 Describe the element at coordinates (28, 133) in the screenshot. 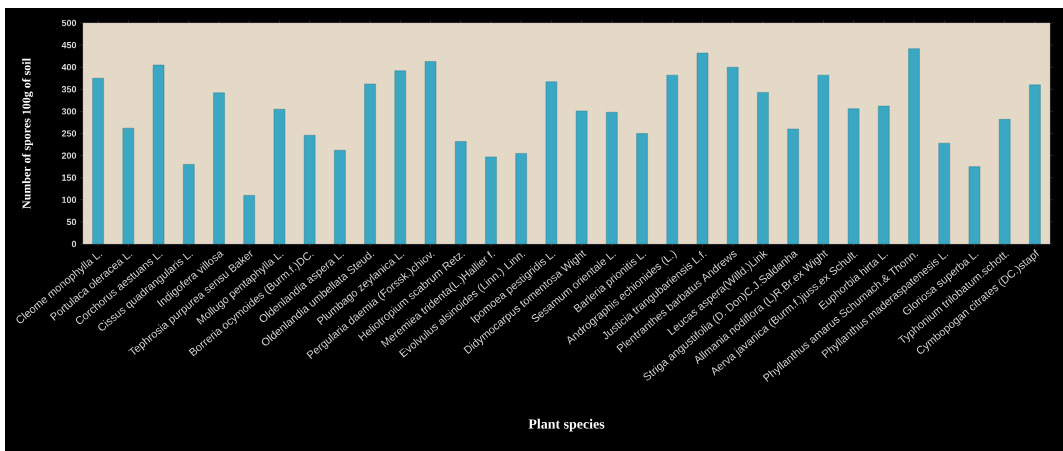

I see `y-axis-title: Number of spores 100g of soil` at that location.